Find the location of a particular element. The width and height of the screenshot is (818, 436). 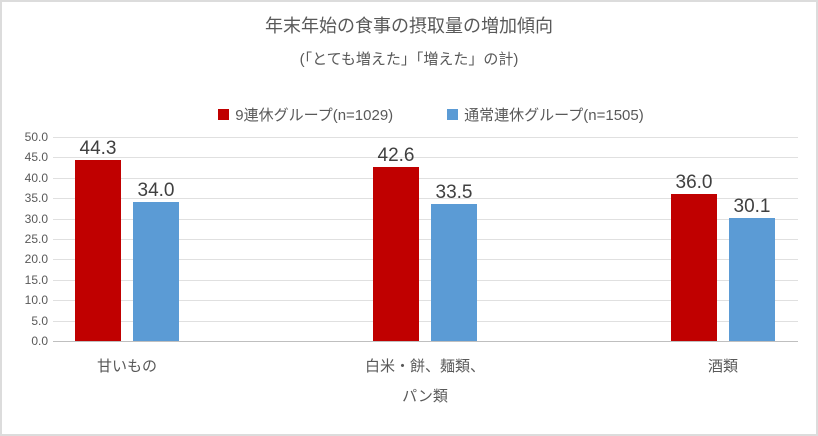

legend-item-series-1: 9連休グループ(n=1029) is located at coordinates (305, 114).